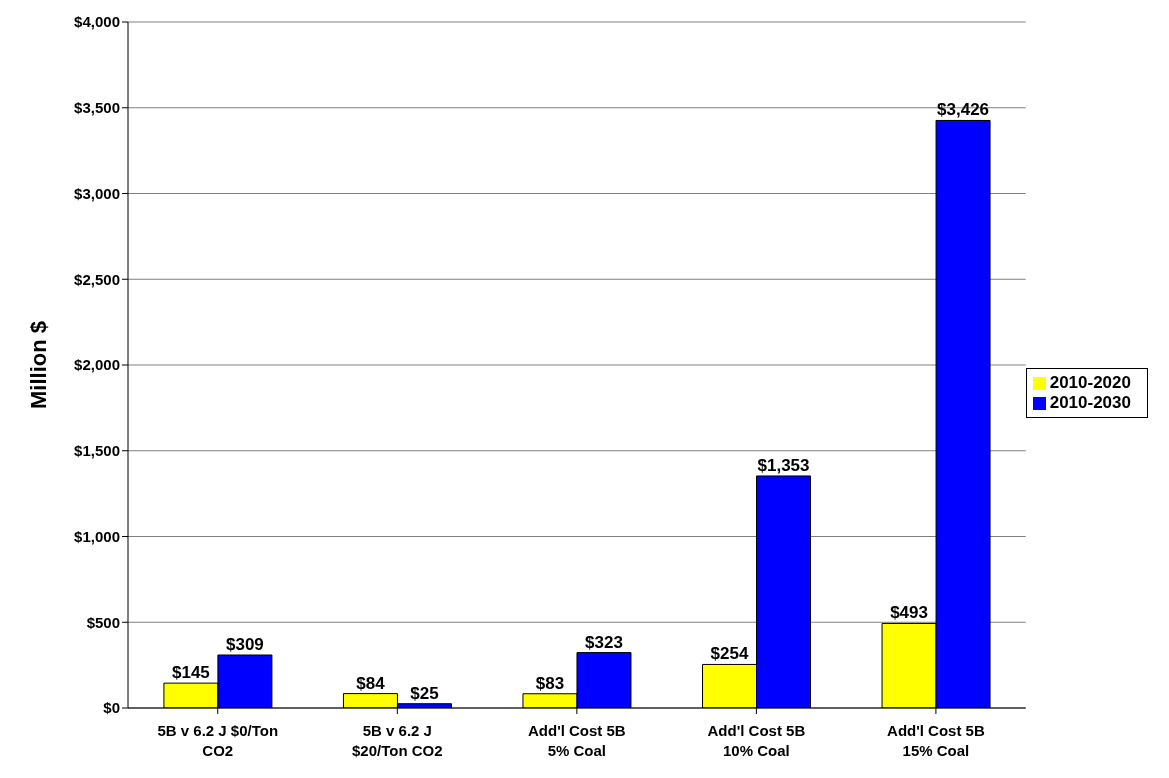  I want to click on y-tick-label: $0, so click(111, 708).